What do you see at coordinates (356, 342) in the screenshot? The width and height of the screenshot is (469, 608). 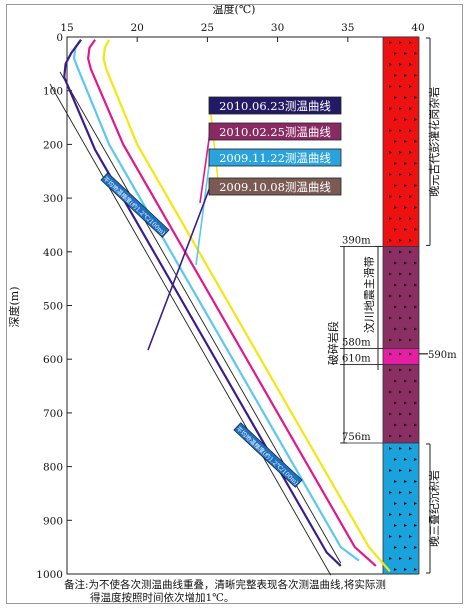 I see `depth-marker-label: 580m` at bounding box center [356, 342].